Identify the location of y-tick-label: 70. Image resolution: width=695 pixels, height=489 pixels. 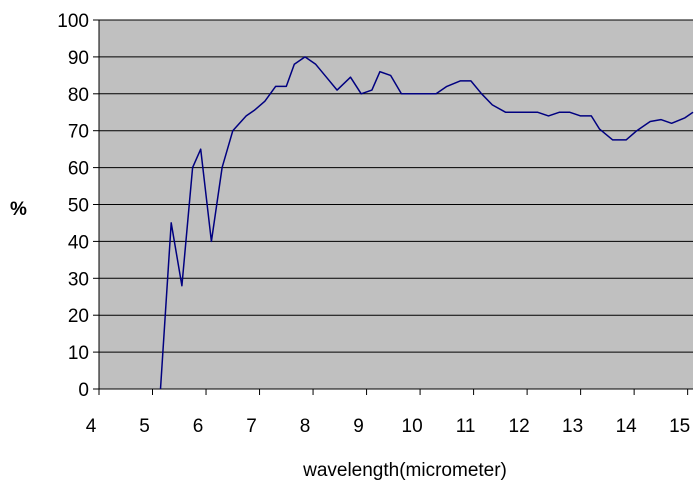
(78, 132).